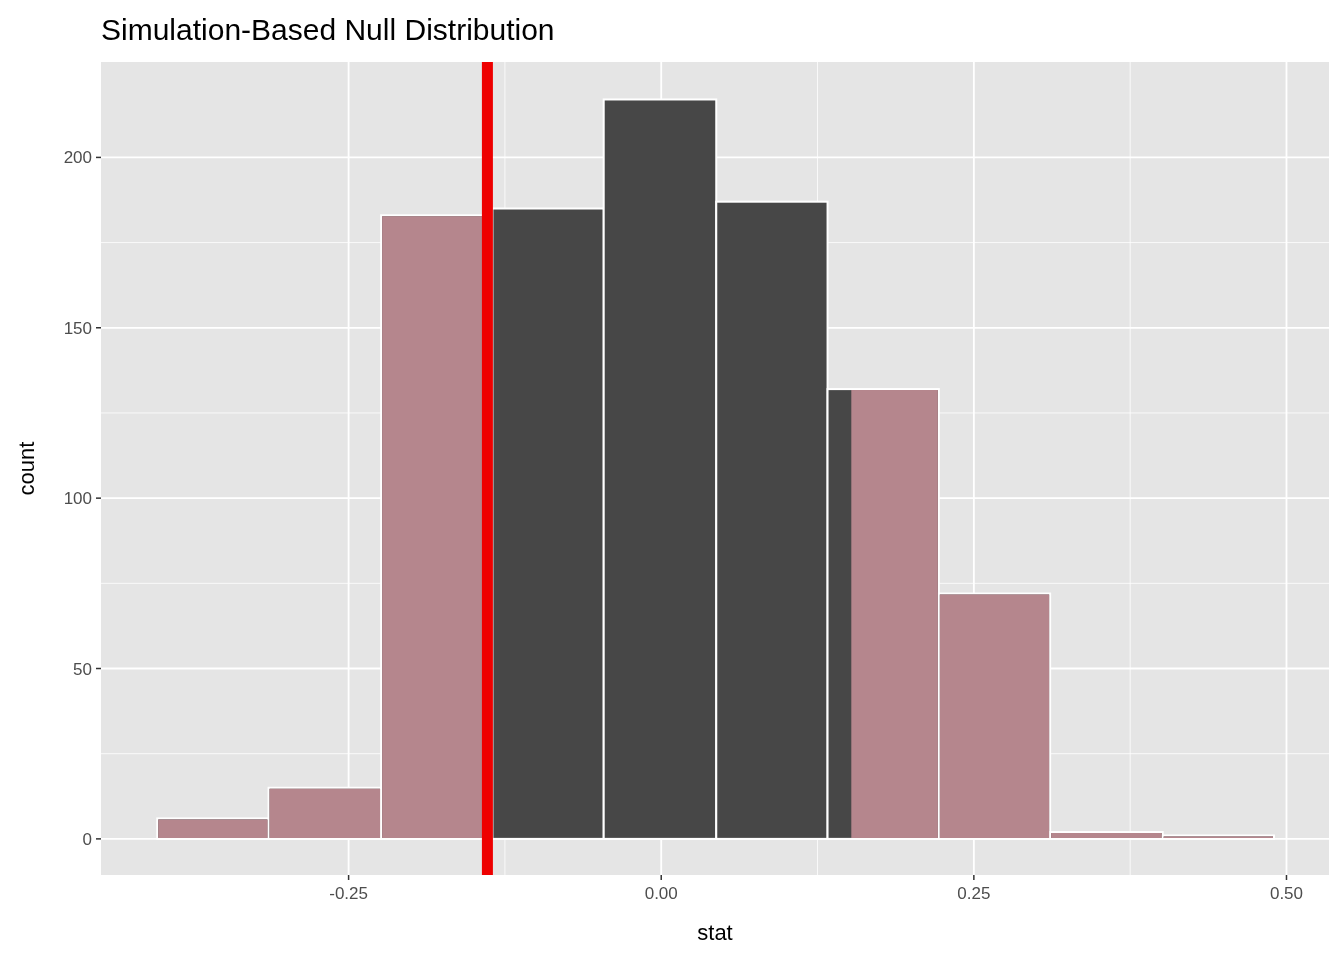 Image resolution: width=1344 pixels, height=960 pixels. I want to click on x-tick-label: 0.50, so click(1286, 893).